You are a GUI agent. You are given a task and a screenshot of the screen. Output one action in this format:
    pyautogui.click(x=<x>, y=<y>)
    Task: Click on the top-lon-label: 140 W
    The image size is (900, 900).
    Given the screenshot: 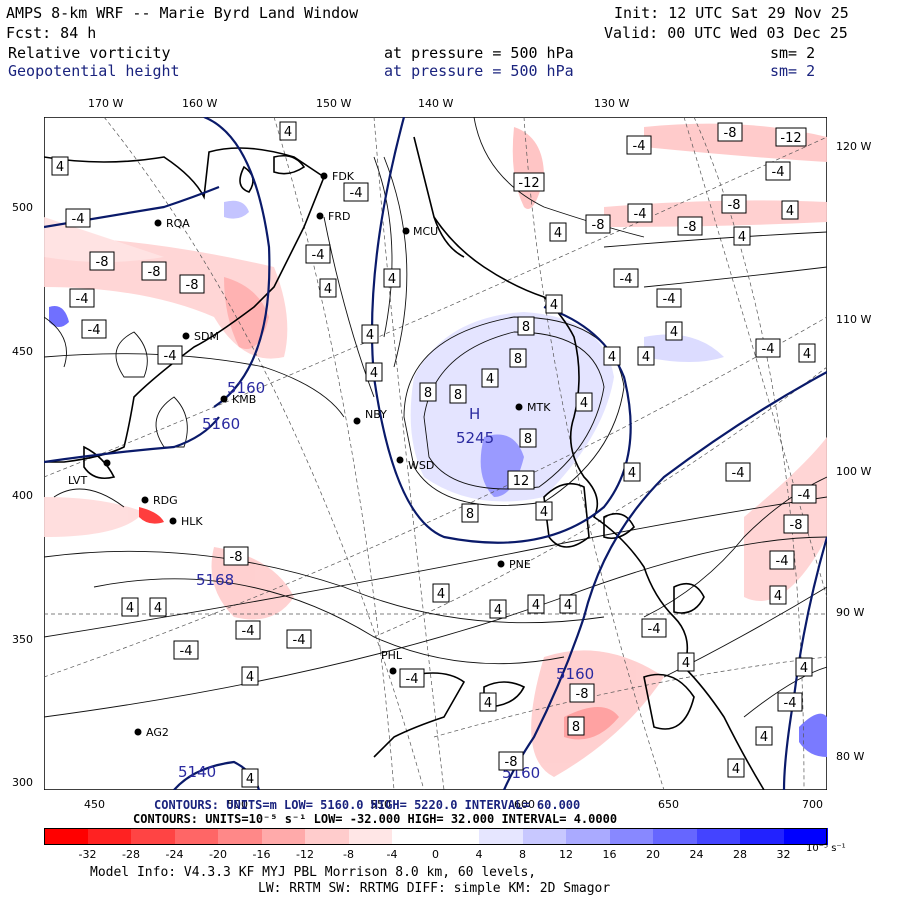 What is the action you would take?
    pyautogui.click(x=436, y=103)
    